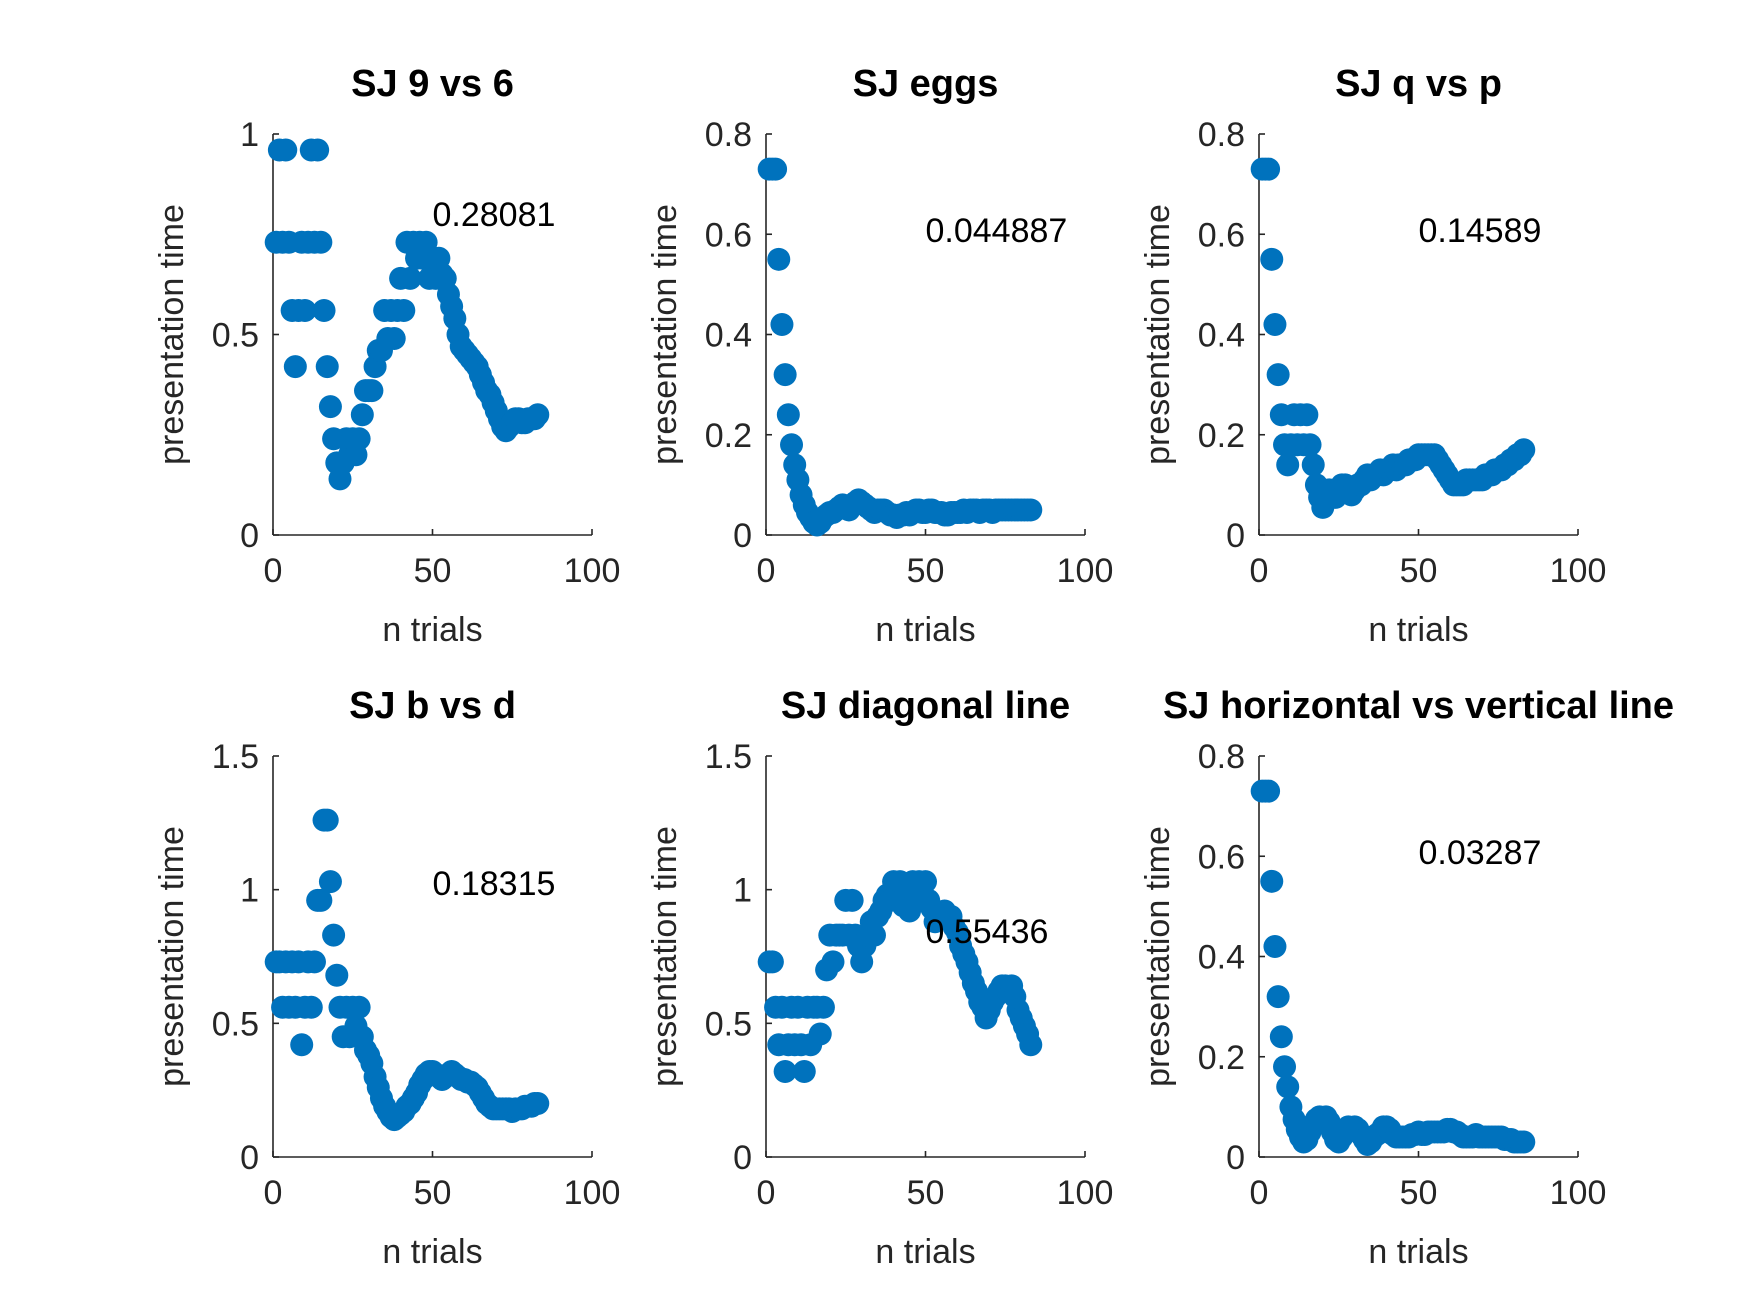 This screenshot has width=1750, height=1313. Describe the element at coordinates (1085, 571) in the screenshot. I see `x-tick-label: 100` at that location.